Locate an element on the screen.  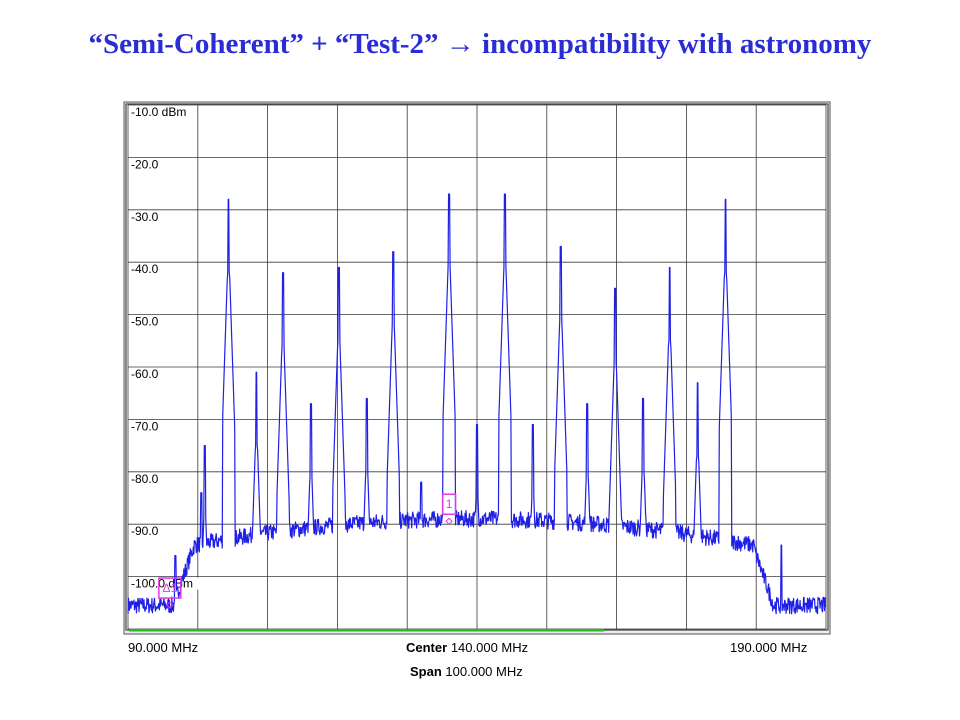
markers: 1 Δ1 is located at coordinates (307, 551).